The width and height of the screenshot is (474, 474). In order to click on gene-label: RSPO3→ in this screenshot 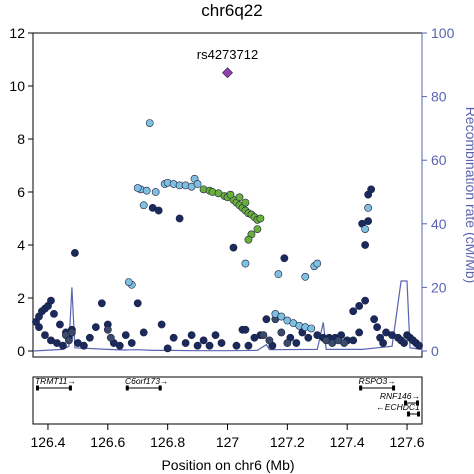, I will do `click(376, 381)`.